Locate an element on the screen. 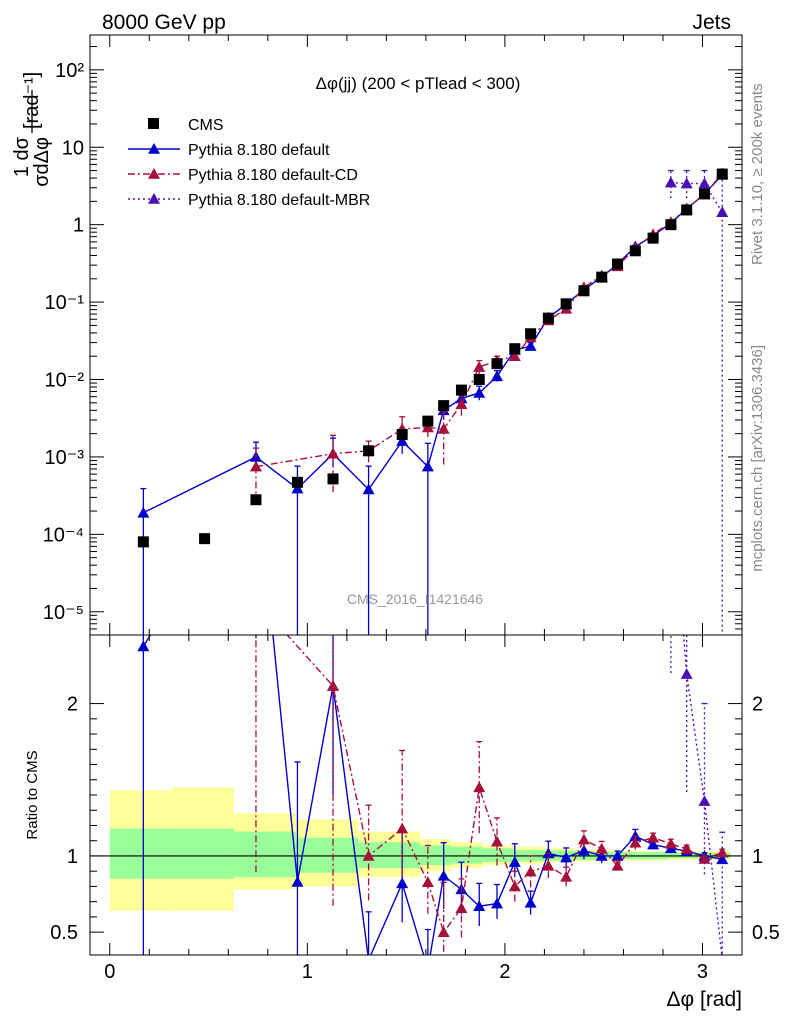 This screenshot has width=786, height=1024. legend-label-2: Pythia 8.180 default-CD is located at coordinates (273, 175).